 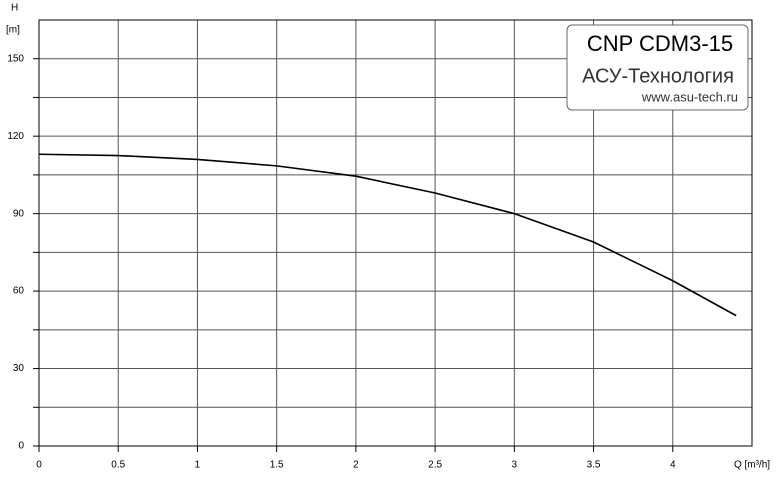 What do you see at coordinates (356, 465) in the screenshot?
I see `x-tick-label: 2` at bounding box center [356, 465].